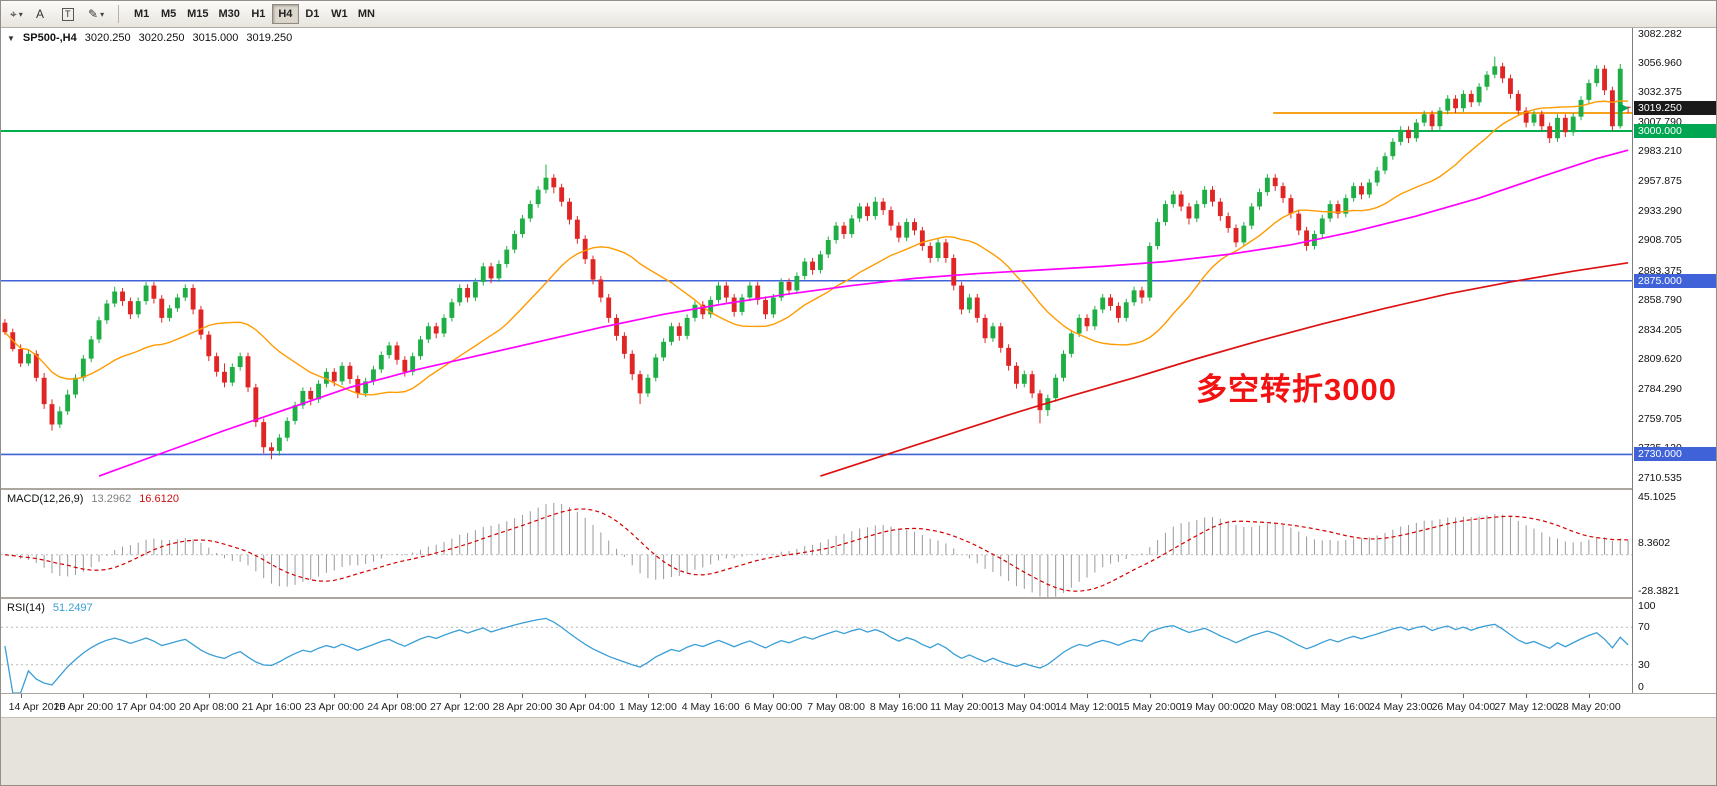 Image resolution: width=1717 pixels, height=786 pixels. I want to click on current-price-arrow-icon, so click(1624, 107).